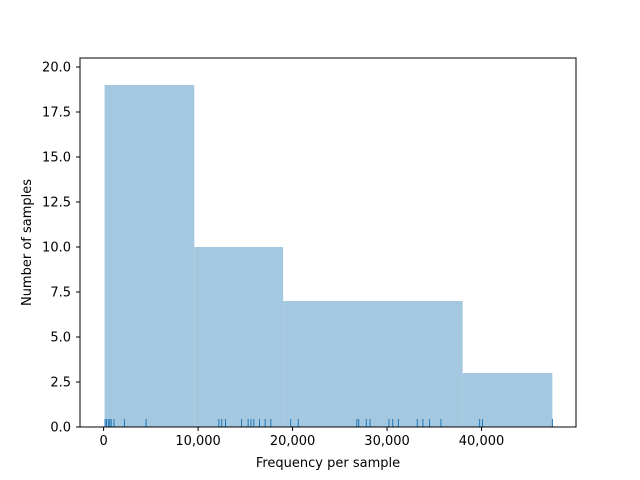 Image resolution: width=640 pixels, height=480 pixels. What do you see at coordinates (293, 441) in the screenshot?
I see `x-tick-label-2: 20,000` at bounding box center [293, 441].